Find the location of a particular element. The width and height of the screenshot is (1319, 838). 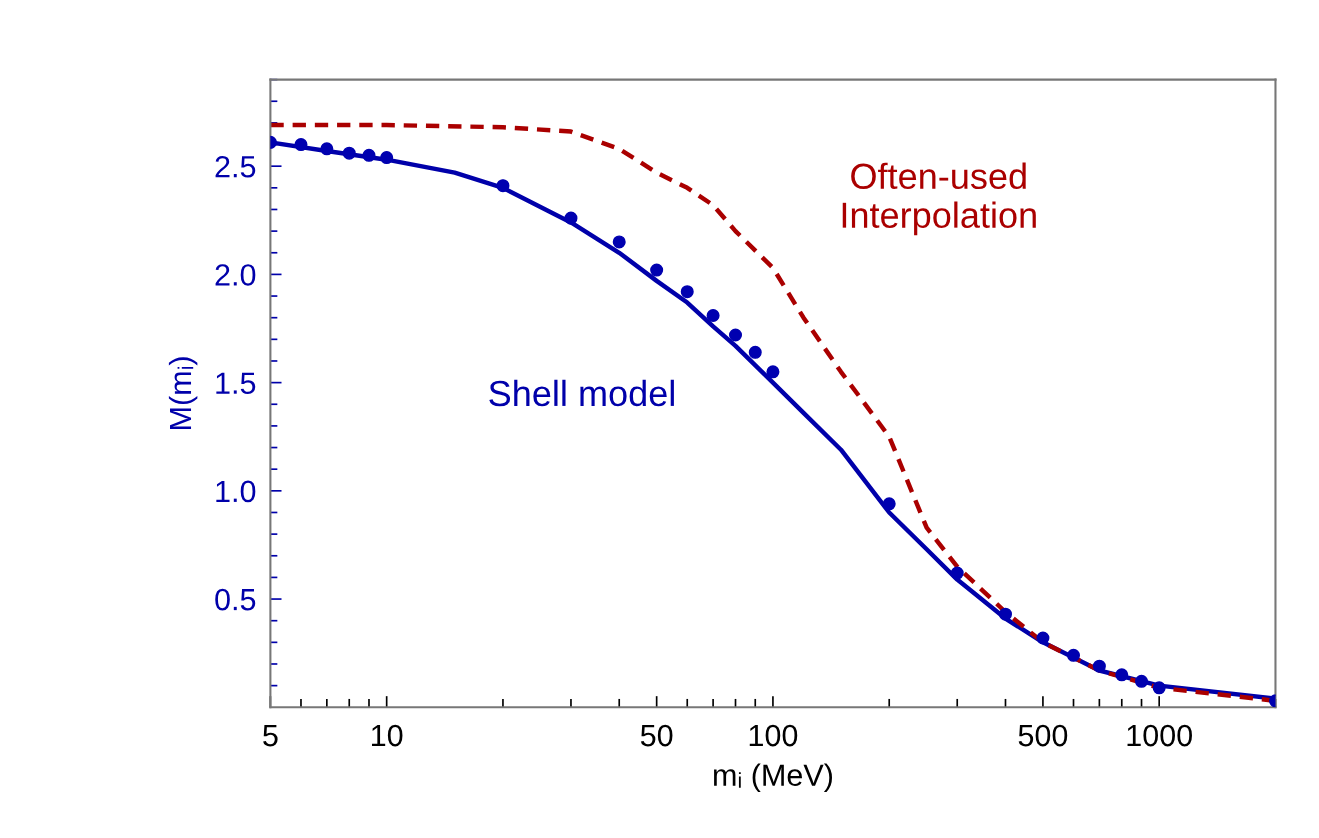

annotation: Shell model is located at coordinates (581, 393).